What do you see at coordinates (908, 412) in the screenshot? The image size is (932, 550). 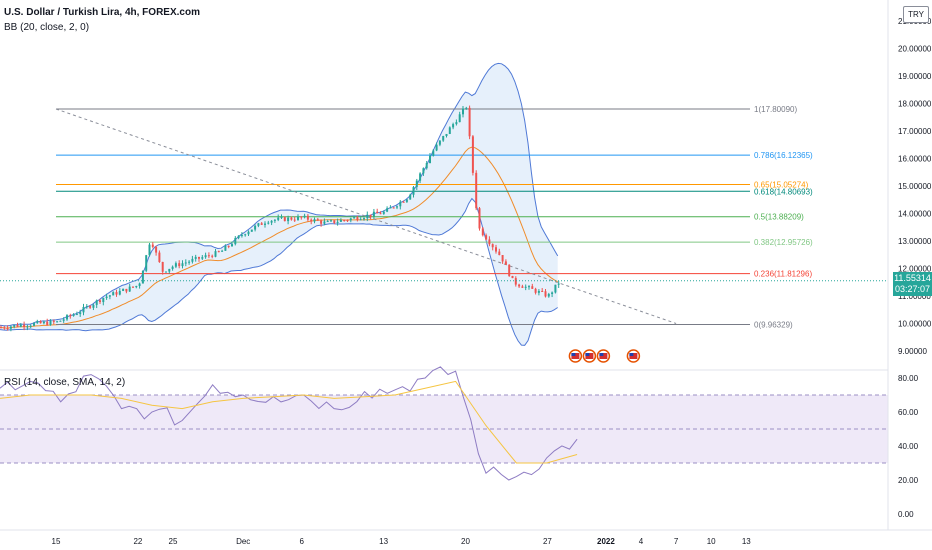 I see `rsi-axis-tick: 60.00` at bounding box center [908, 412].